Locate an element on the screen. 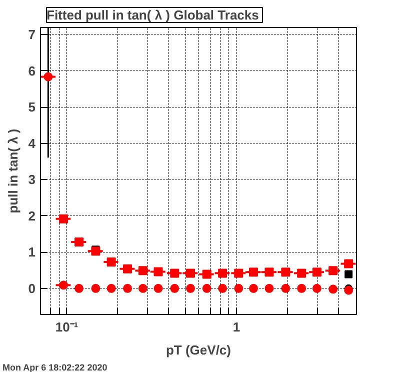  y-tick-label: 2 is located at coordinates (32, 216).